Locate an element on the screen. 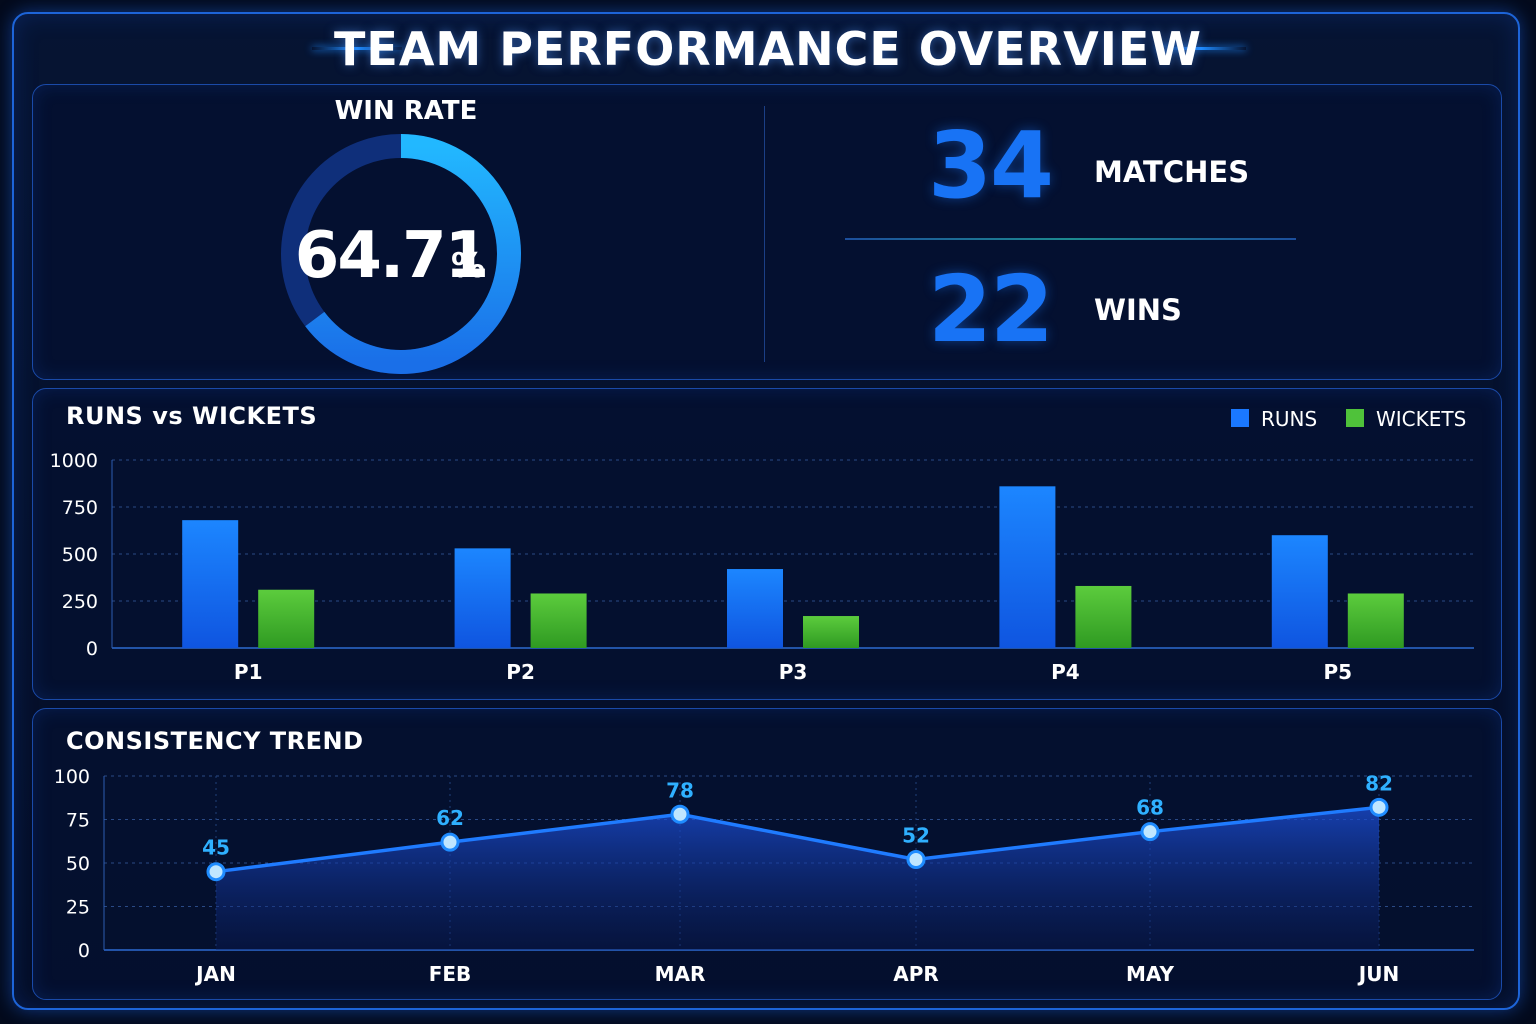 The width and height of the screenshot is (1536, 1024). y-tick-label: 50 is located at coordinates (78, 864).